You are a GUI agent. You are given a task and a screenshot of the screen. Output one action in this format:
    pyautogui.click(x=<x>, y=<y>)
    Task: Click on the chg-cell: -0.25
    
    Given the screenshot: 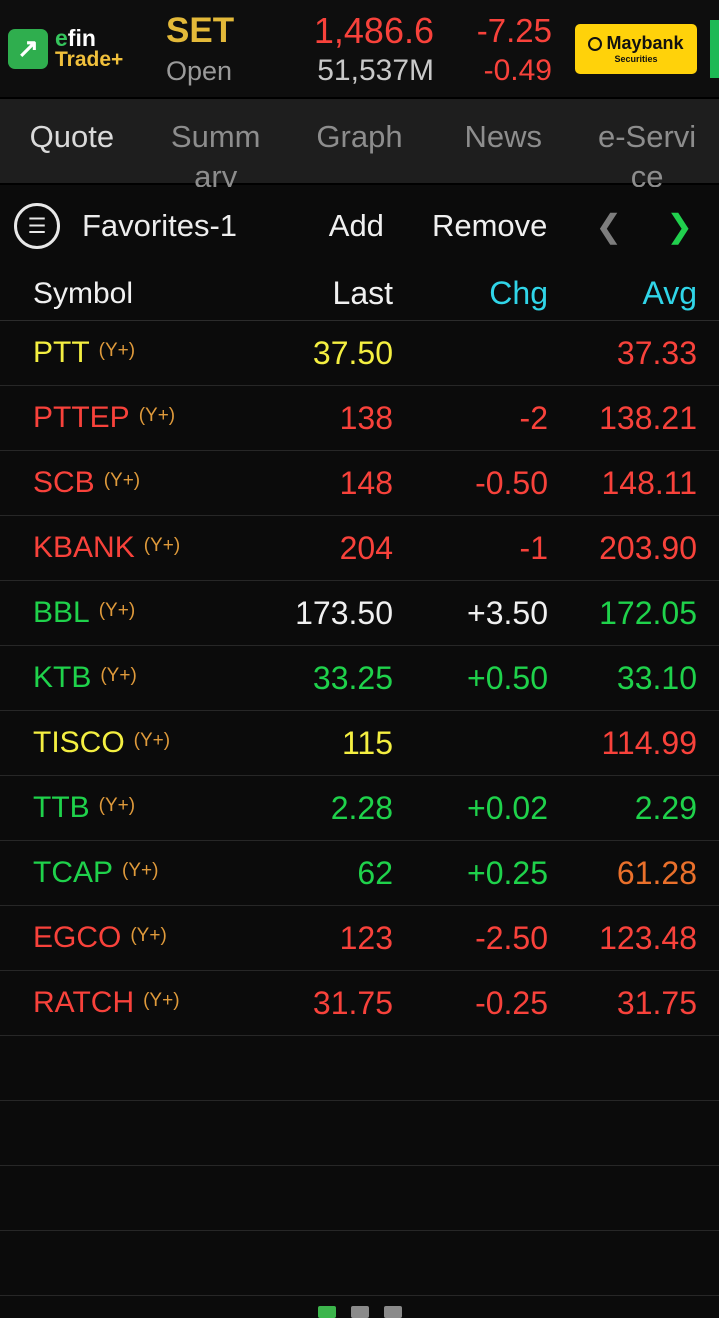 What is the action you would take?
    pyautogui.click(x=511, y=1002)
    